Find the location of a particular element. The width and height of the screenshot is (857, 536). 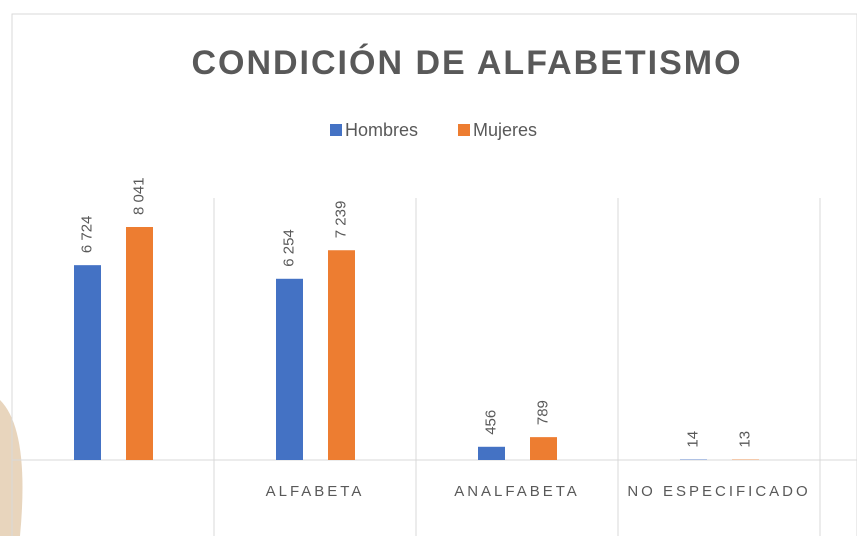

legend-label: Hombres is located at coordinates (381, 130).